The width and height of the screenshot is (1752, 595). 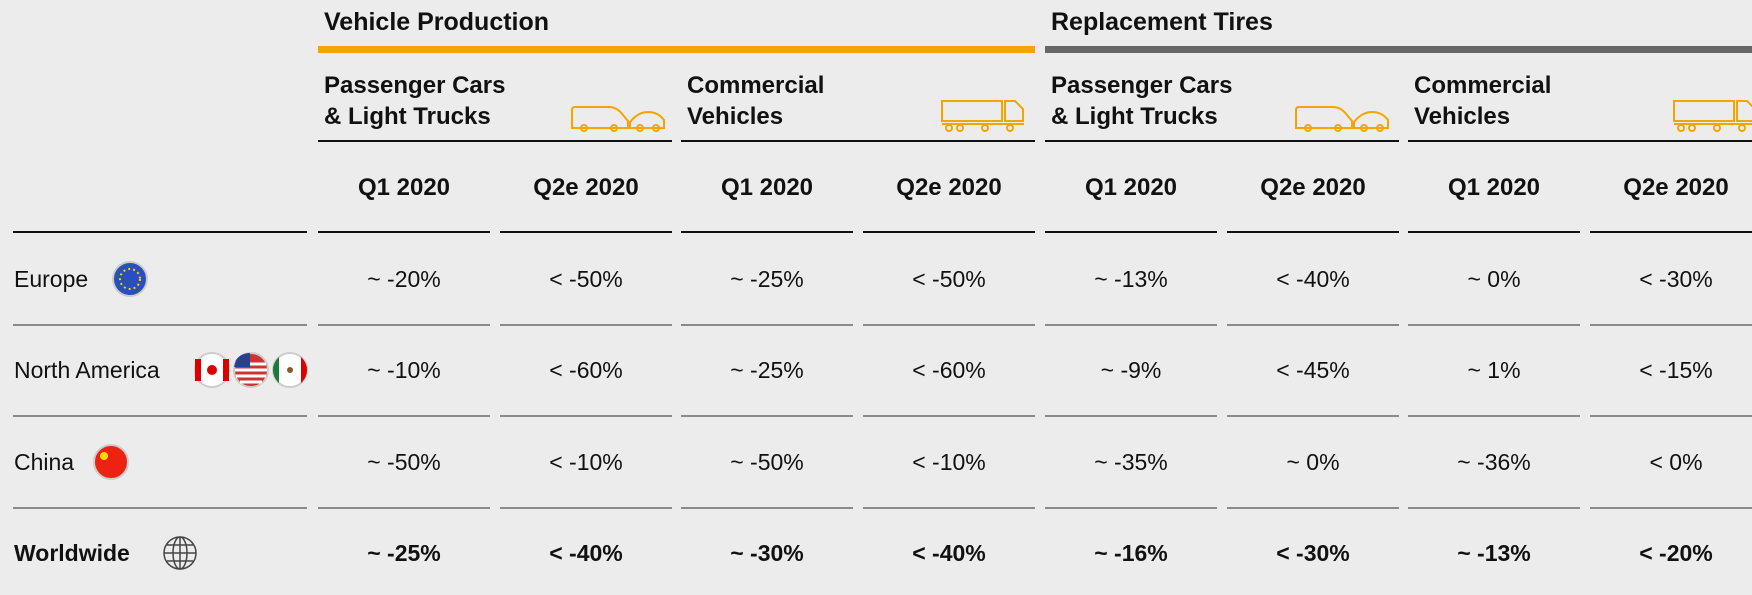 I want to click on subgroup-title: & Light Trucks, so click(x=1134, y=116).